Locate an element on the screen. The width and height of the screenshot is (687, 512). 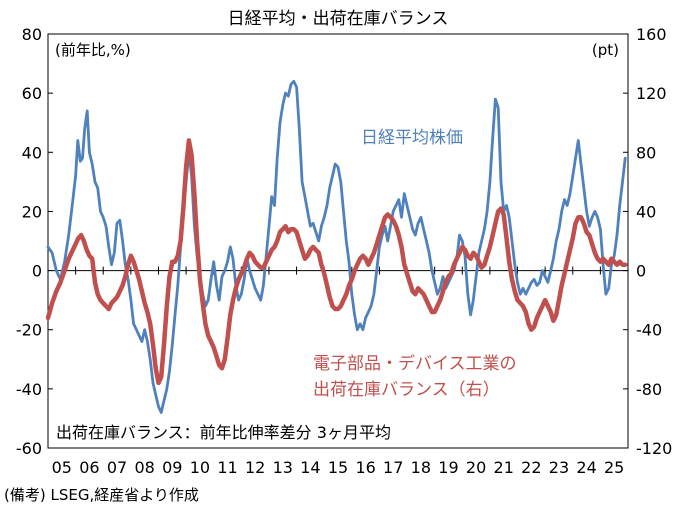
x-tick-label: 10 is located at coordinates (200, 467).